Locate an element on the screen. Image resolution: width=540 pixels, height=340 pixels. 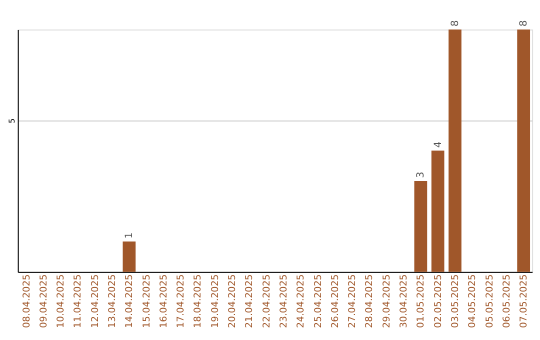
data-label: 4 is located at coordinates (438, 144).